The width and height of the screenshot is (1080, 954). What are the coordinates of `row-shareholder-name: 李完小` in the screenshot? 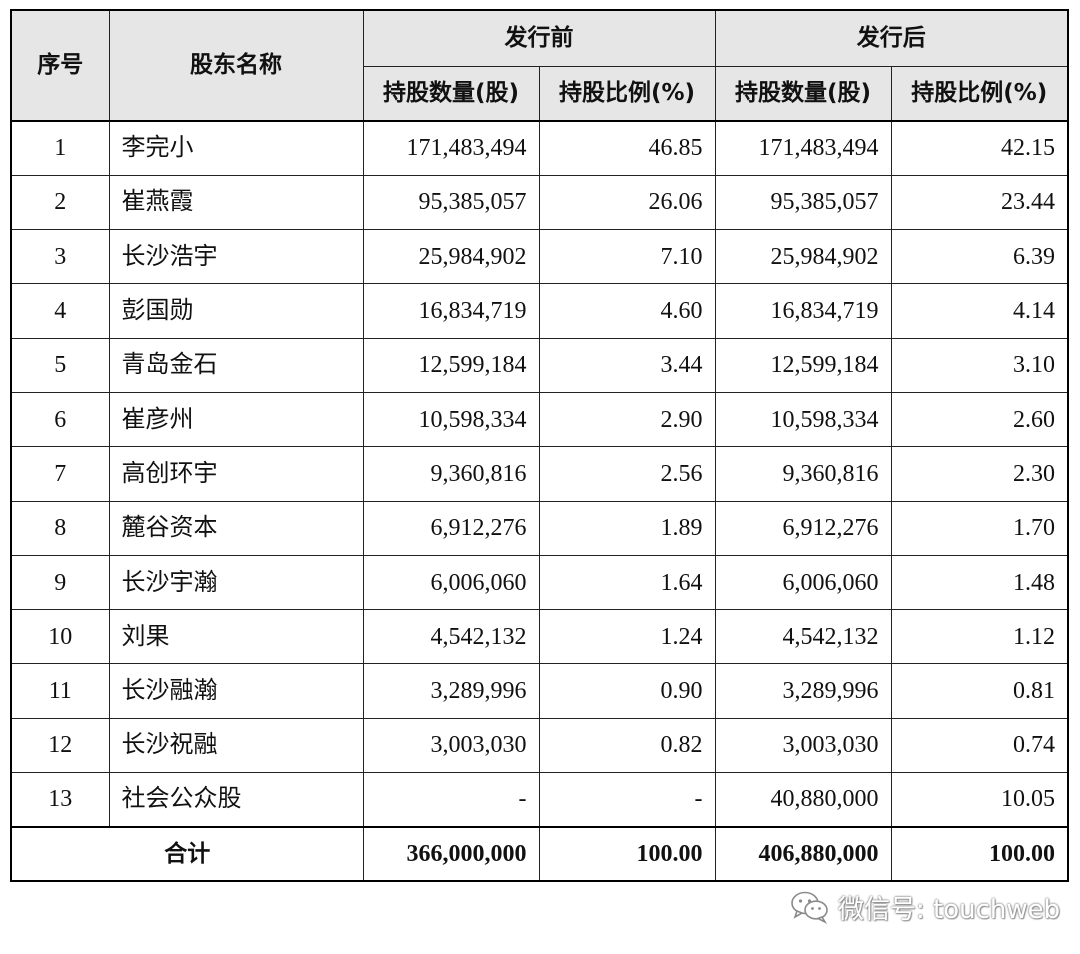 It's located at (236, 148).